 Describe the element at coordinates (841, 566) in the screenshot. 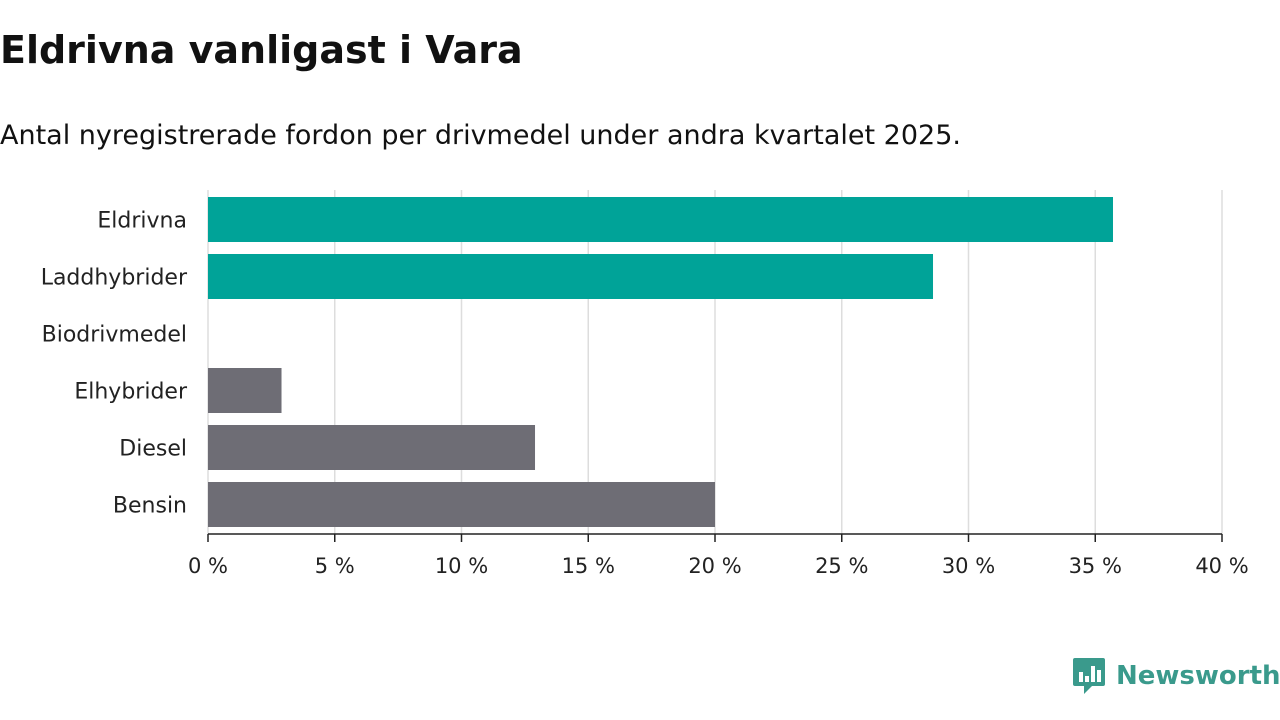

I see `x-tick-label: 25 %` at that location.